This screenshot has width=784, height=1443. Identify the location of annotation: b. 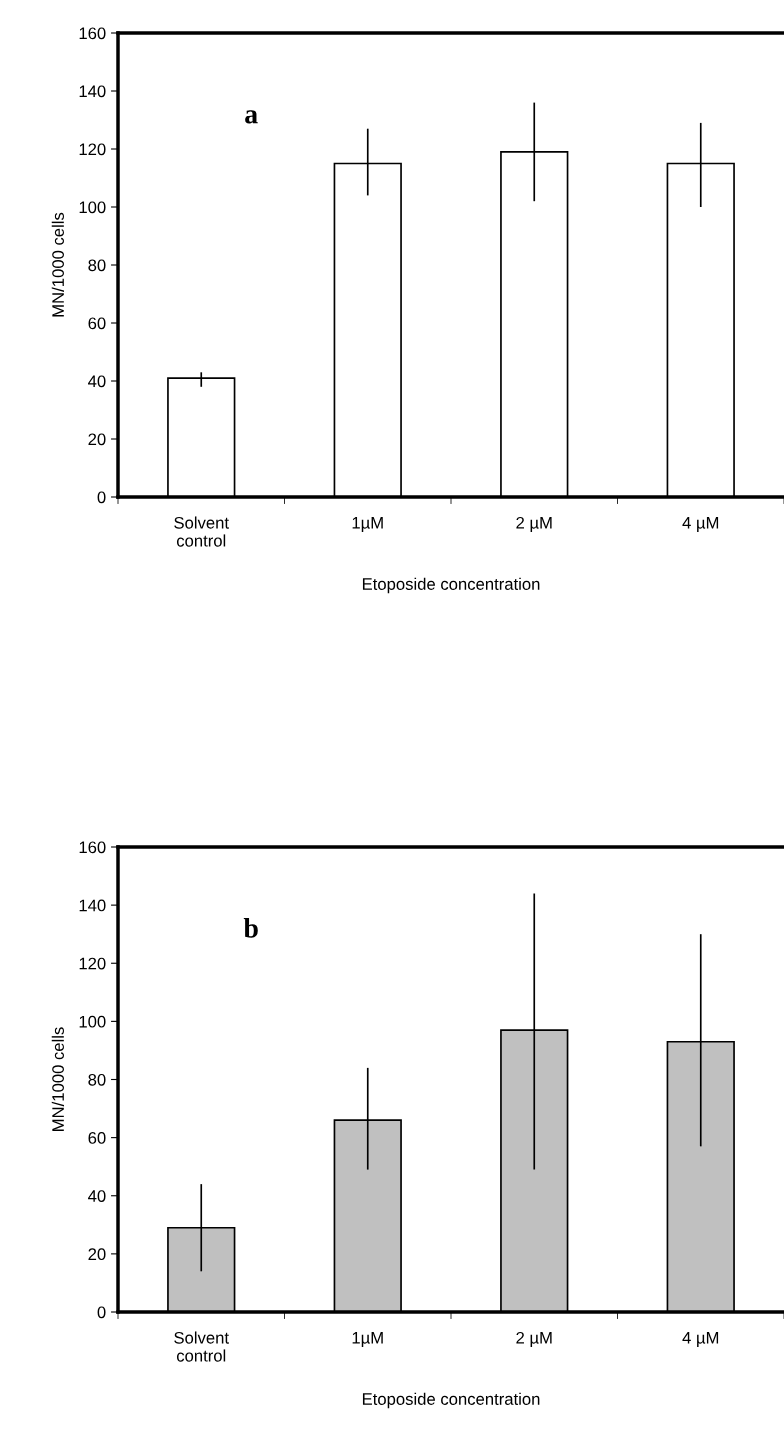
(250, 928).